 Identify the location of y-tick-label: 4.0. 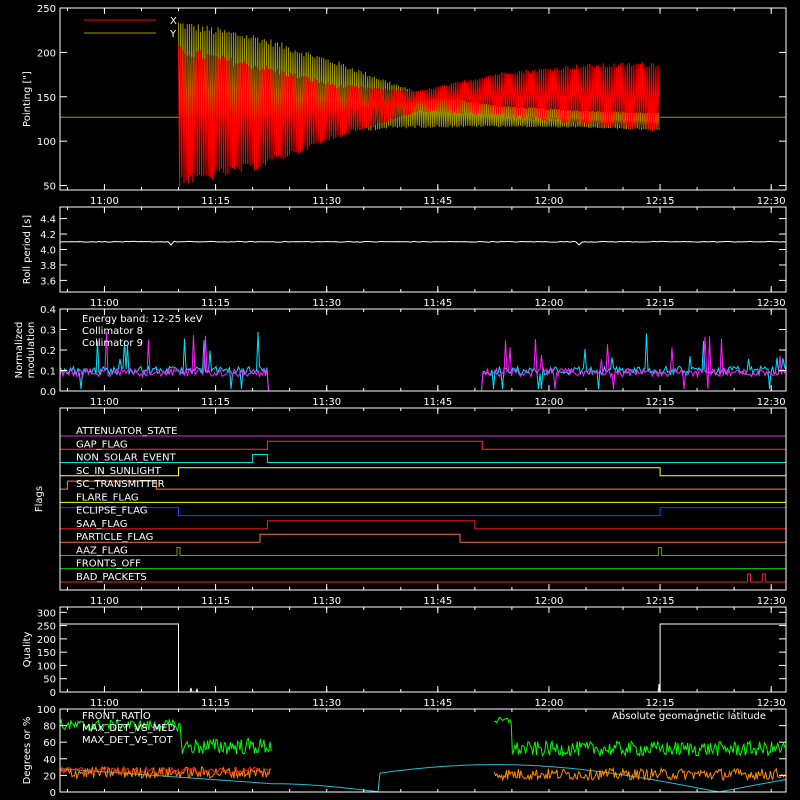
(48, 251).